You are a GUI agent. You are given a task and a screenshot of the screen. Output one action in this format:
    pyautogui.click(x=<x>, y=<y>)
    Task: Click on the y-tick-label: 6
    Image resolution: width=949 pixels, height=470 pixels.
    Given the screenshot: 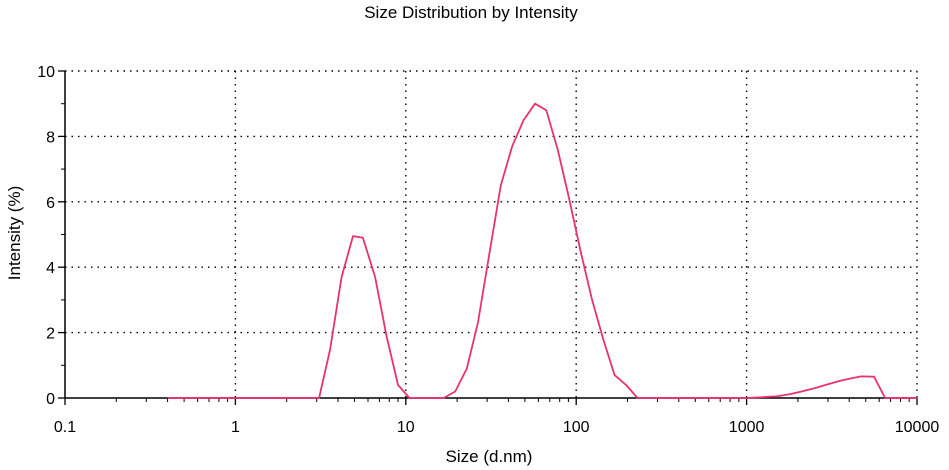 What is the action you would take?
    pyautogui.click(x=50, y=203)
    